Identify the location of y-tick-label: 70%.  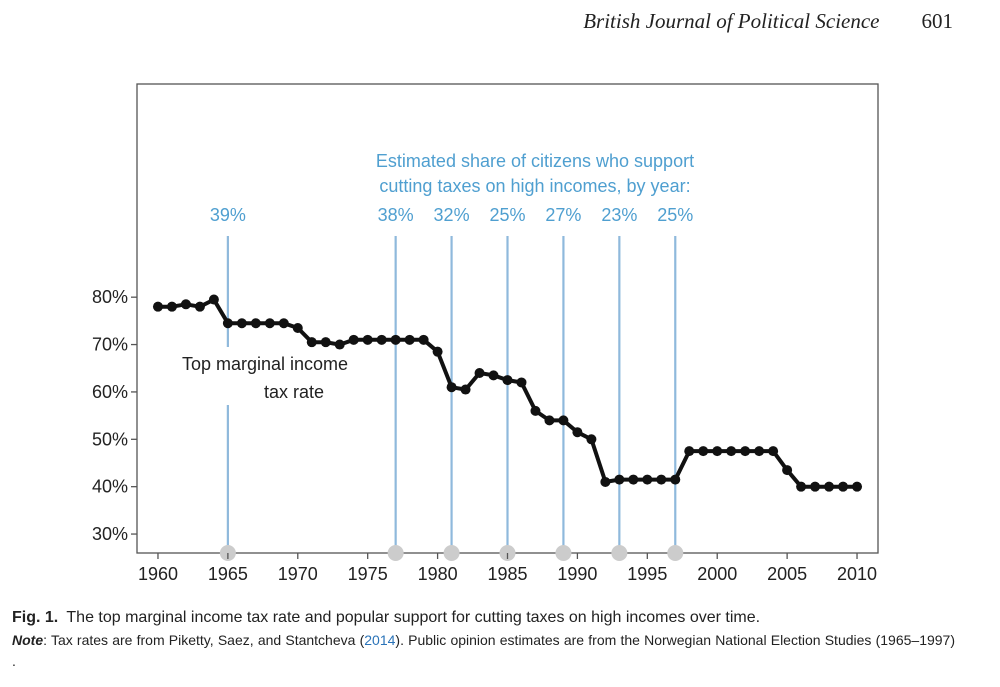
(110, 345).